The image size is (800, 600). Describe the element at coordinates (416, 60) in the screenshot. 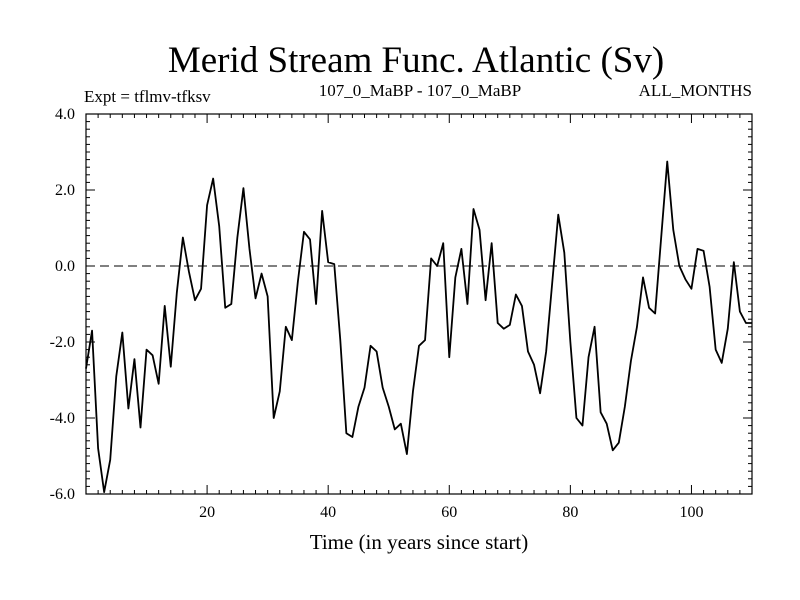

I see `chart-title: Merid Stream Func. Atlantic (Sv)` at that location.